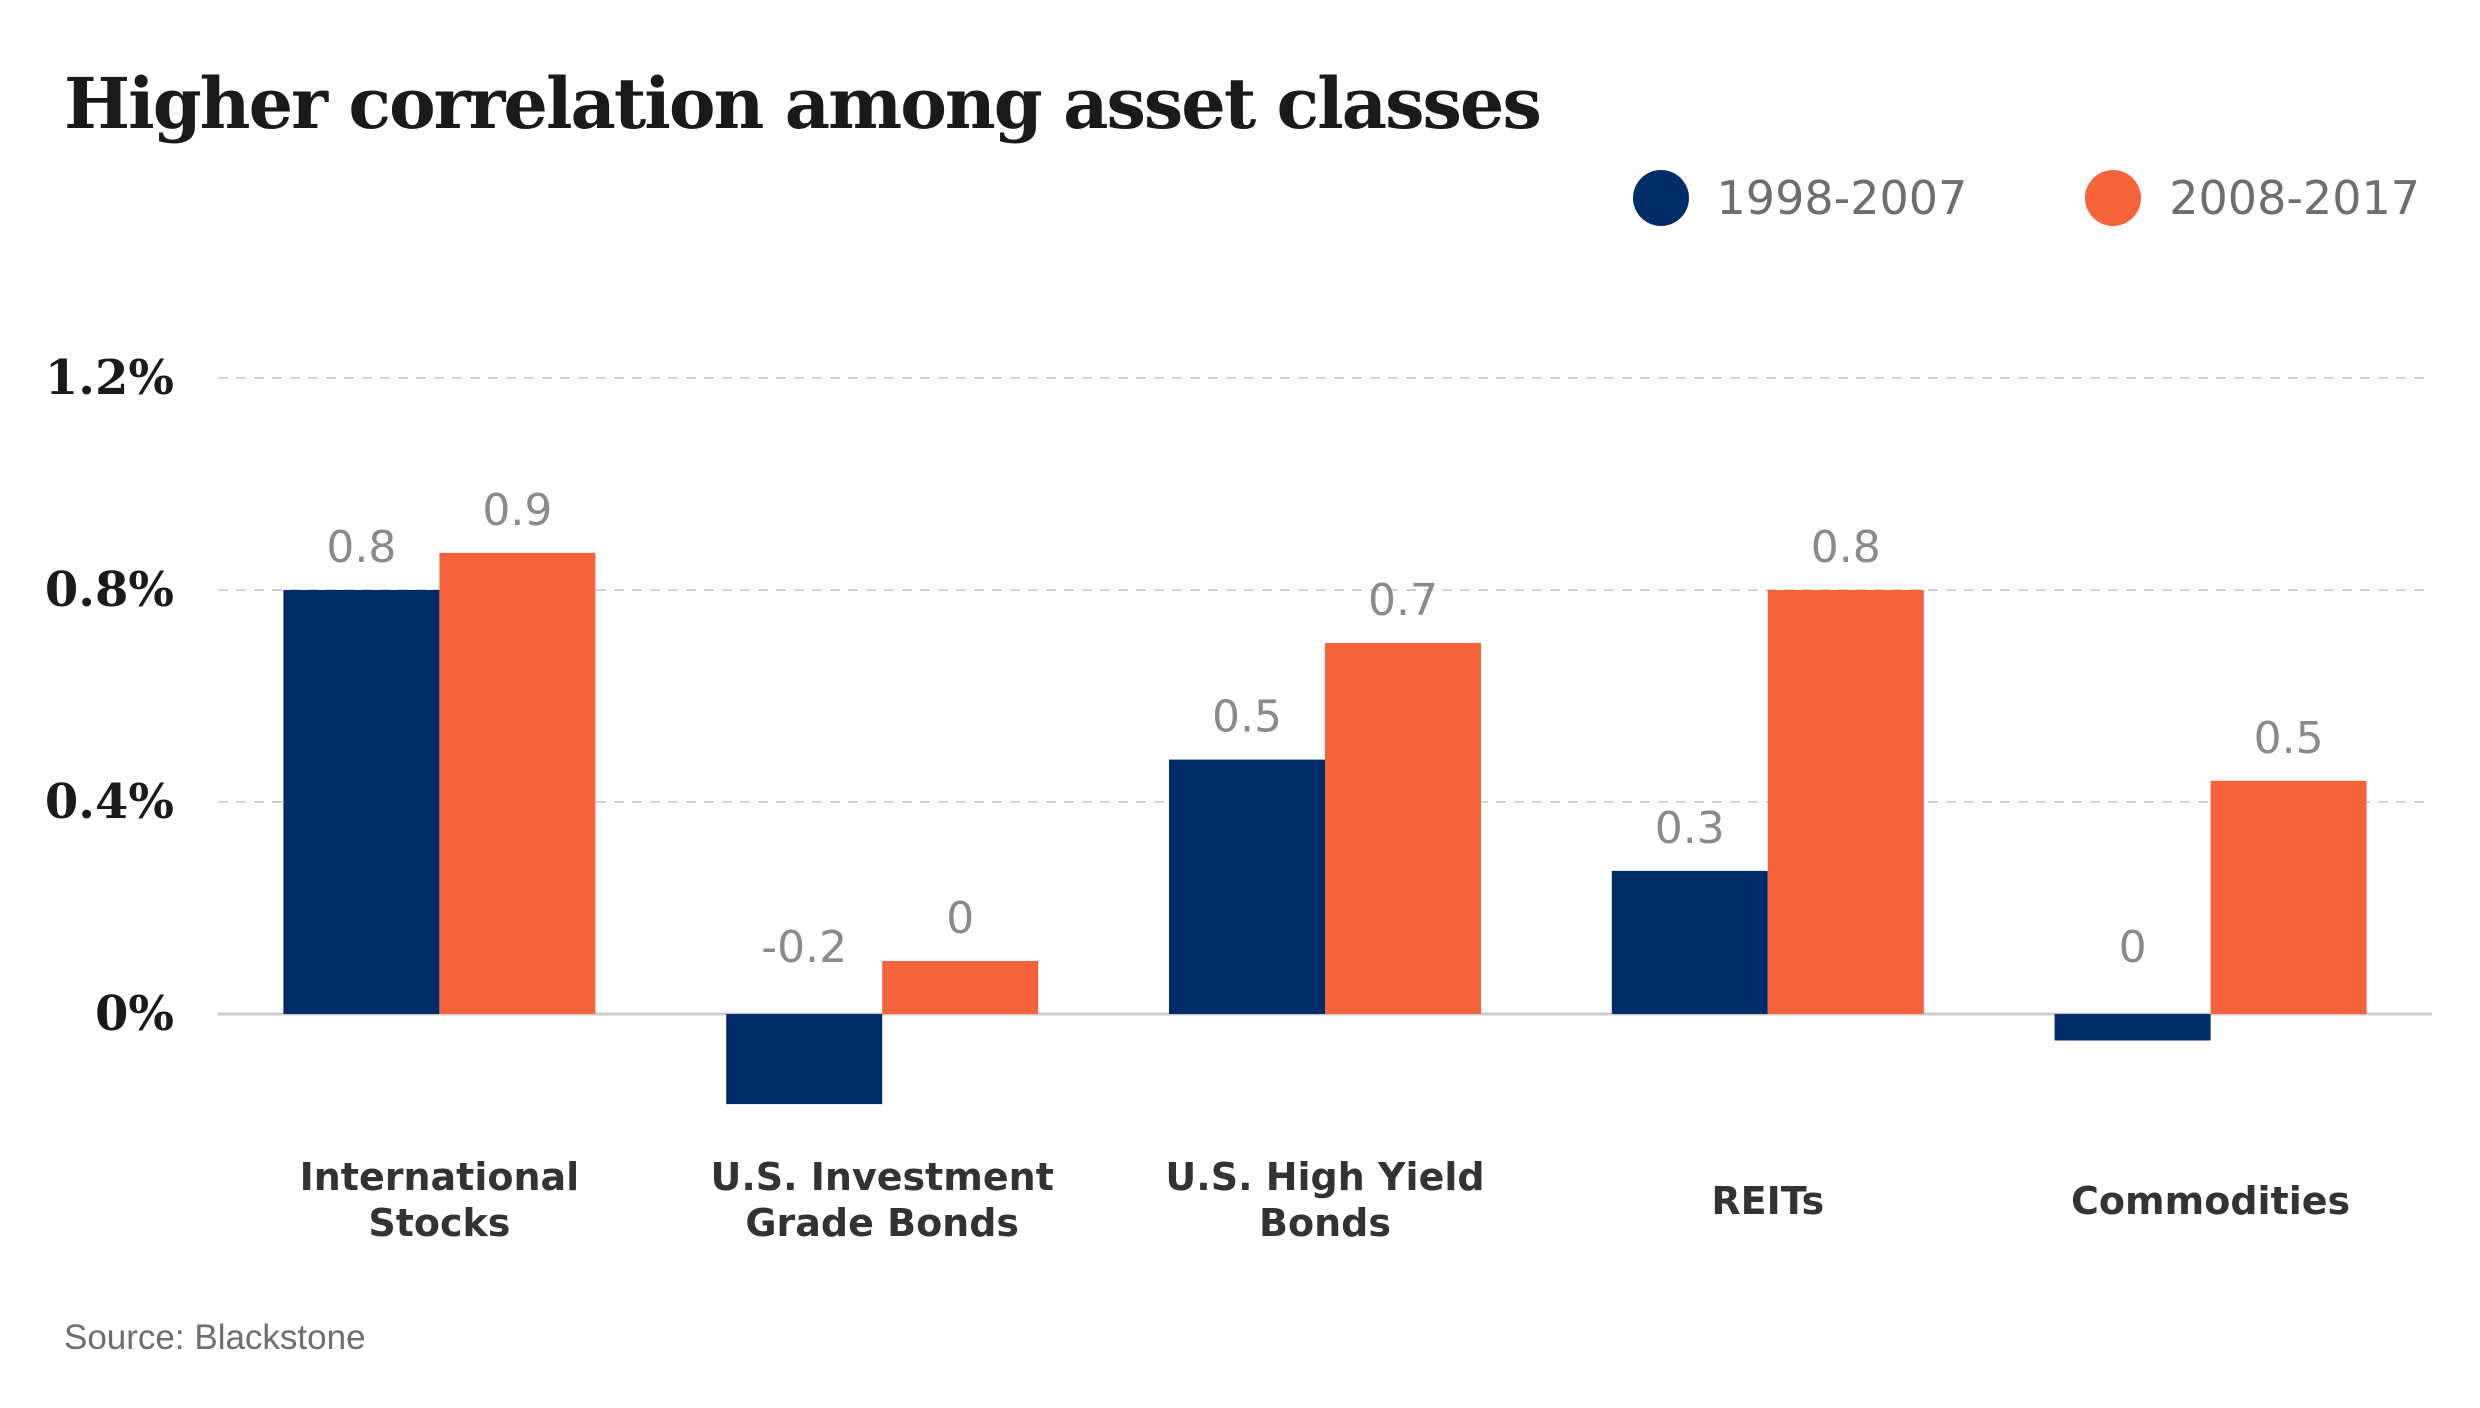 The image size is (2480, 1408). I want to click on category-label-1-1: Grade Bonds, so click(882, 1223).